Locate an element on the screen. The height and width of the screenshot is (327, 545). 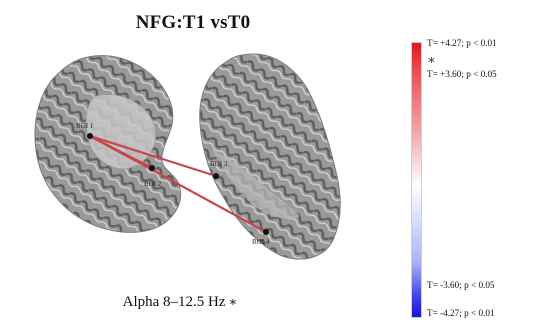
frequency-band-label: Alpha 8–12.5 Hz is located at coordinates (174, 302).